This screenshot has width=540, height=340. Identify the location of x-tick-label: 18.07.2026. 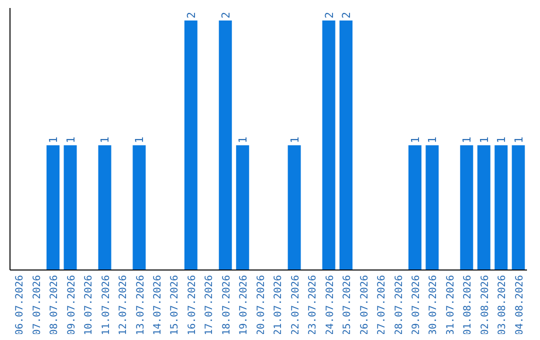
(226, 305).